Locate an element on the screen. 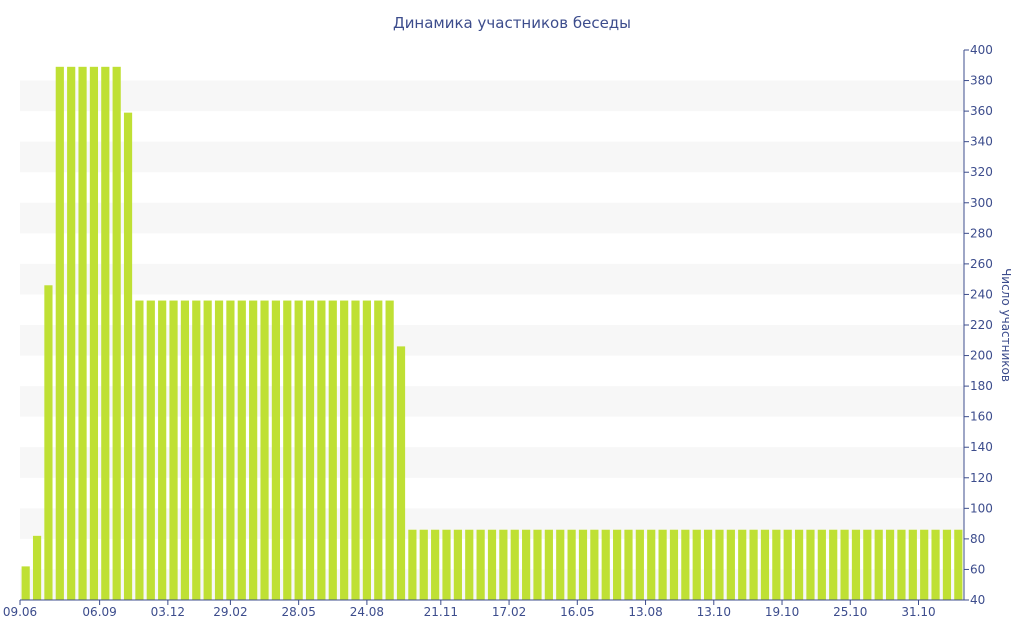  y-tick-label: 220 is located at coordinates (981, 325).